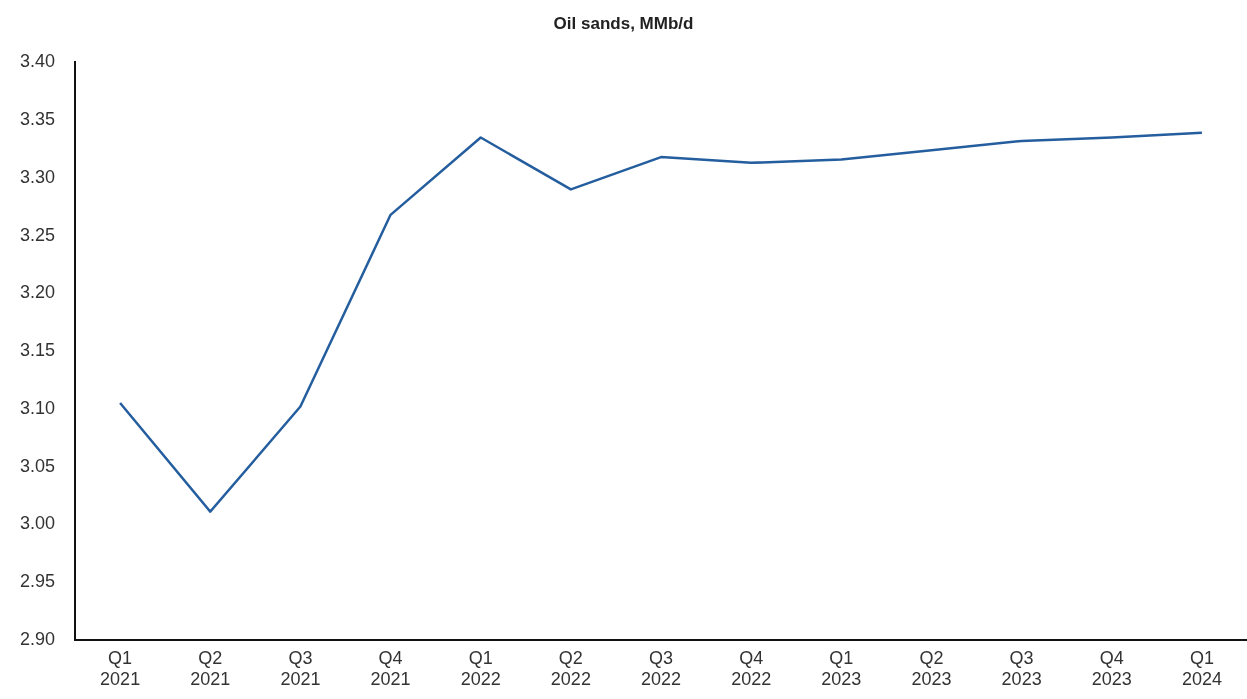  I want to click on y-tick-label: 3.15, so click(37, 350).